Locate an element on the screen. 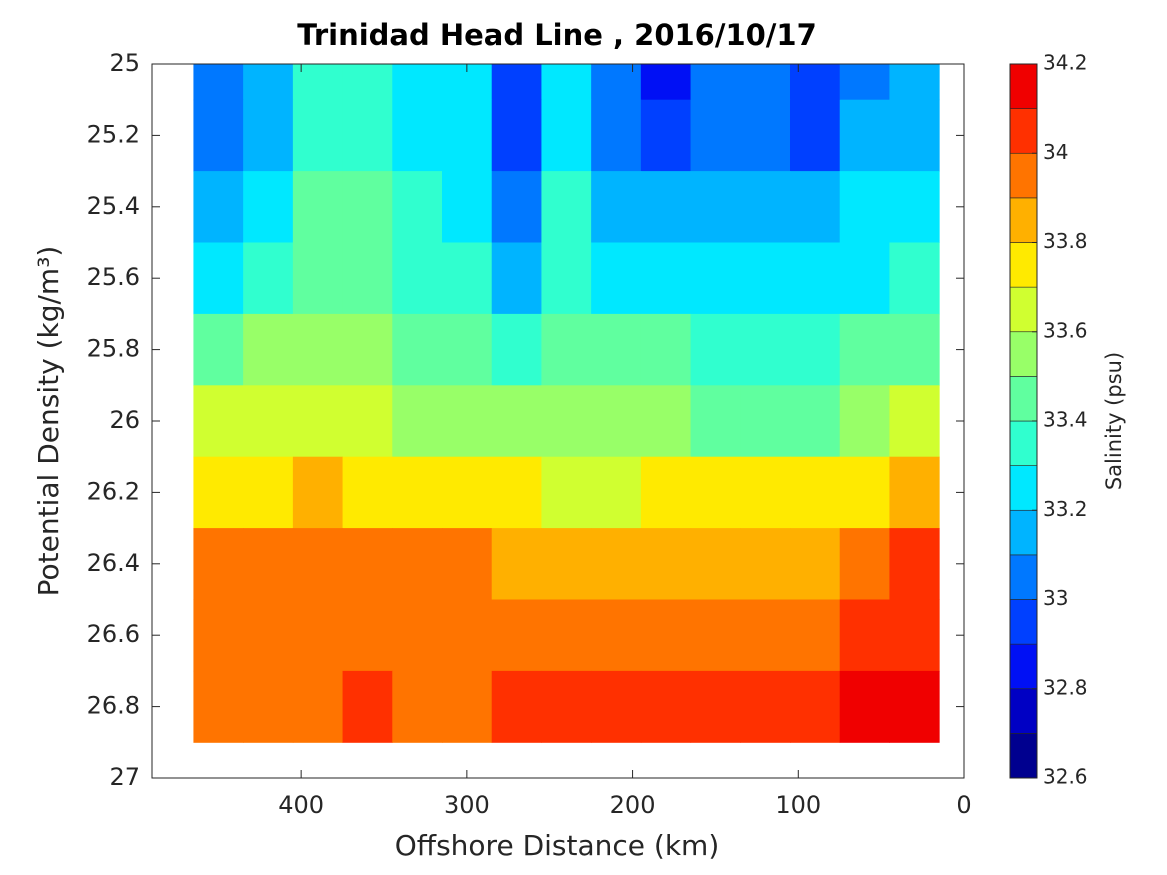 This screenshot has height=875, width=1167. y-tick-label: 25 is located at coordinates (124, 63).